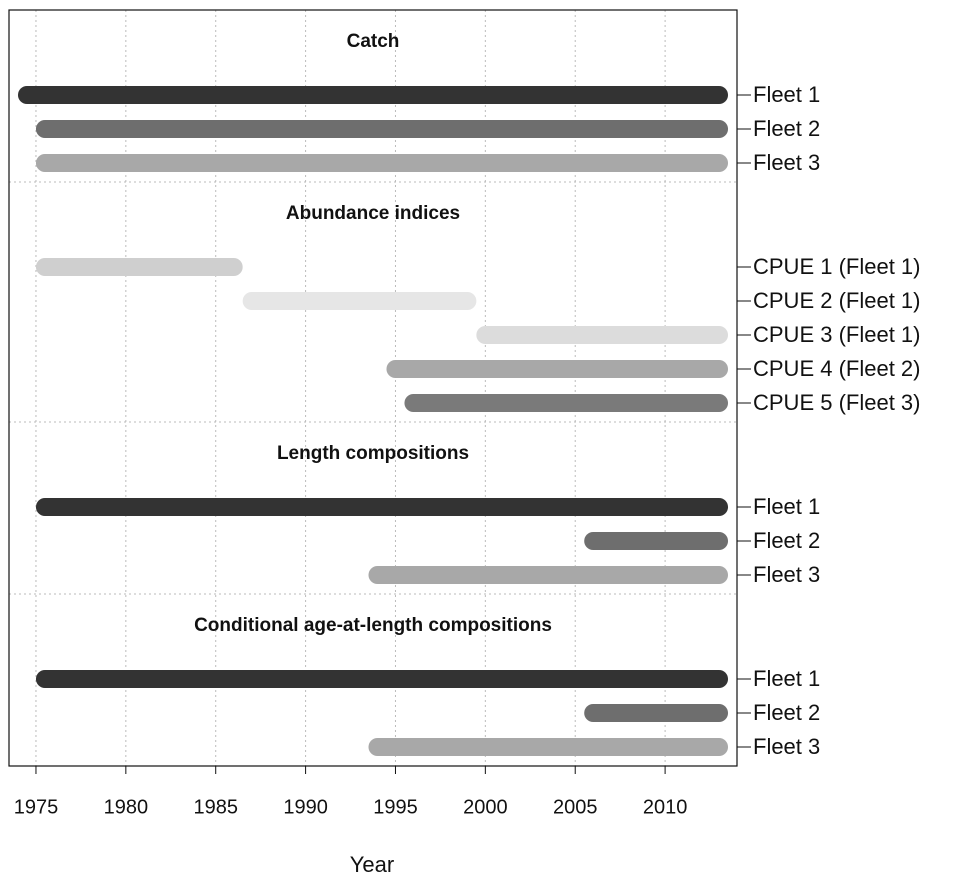 The height and width of the screenshot is (877, 968). Describe the element at coordinates (837, 300) in the screenshot. I see `row-label: CPUE 2 (Fleet 1)` at that location.